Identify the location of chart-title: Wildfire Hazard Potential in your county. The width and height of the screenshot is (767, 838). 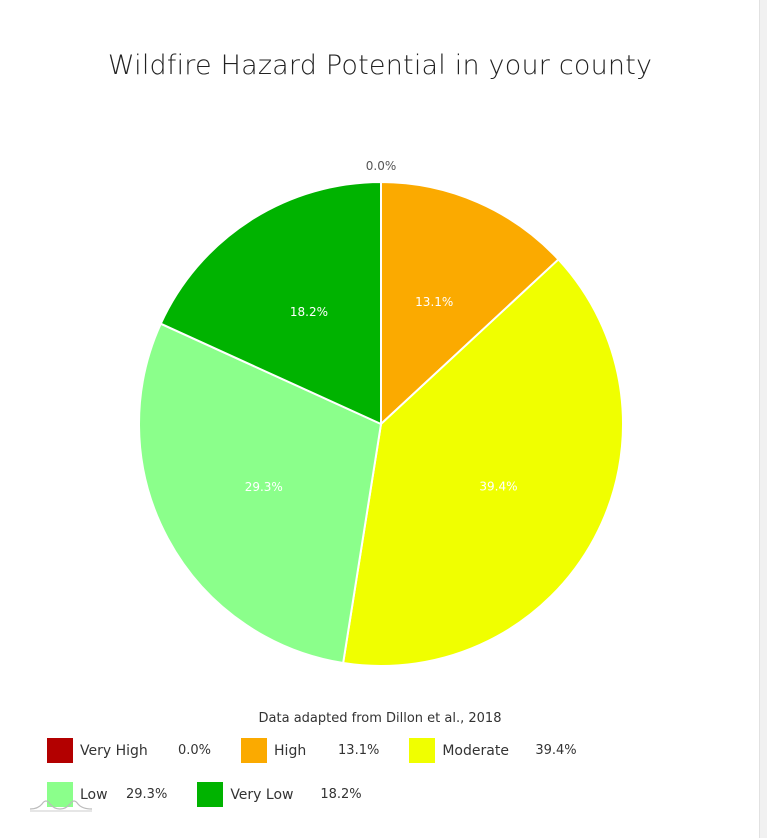
(380, 65).